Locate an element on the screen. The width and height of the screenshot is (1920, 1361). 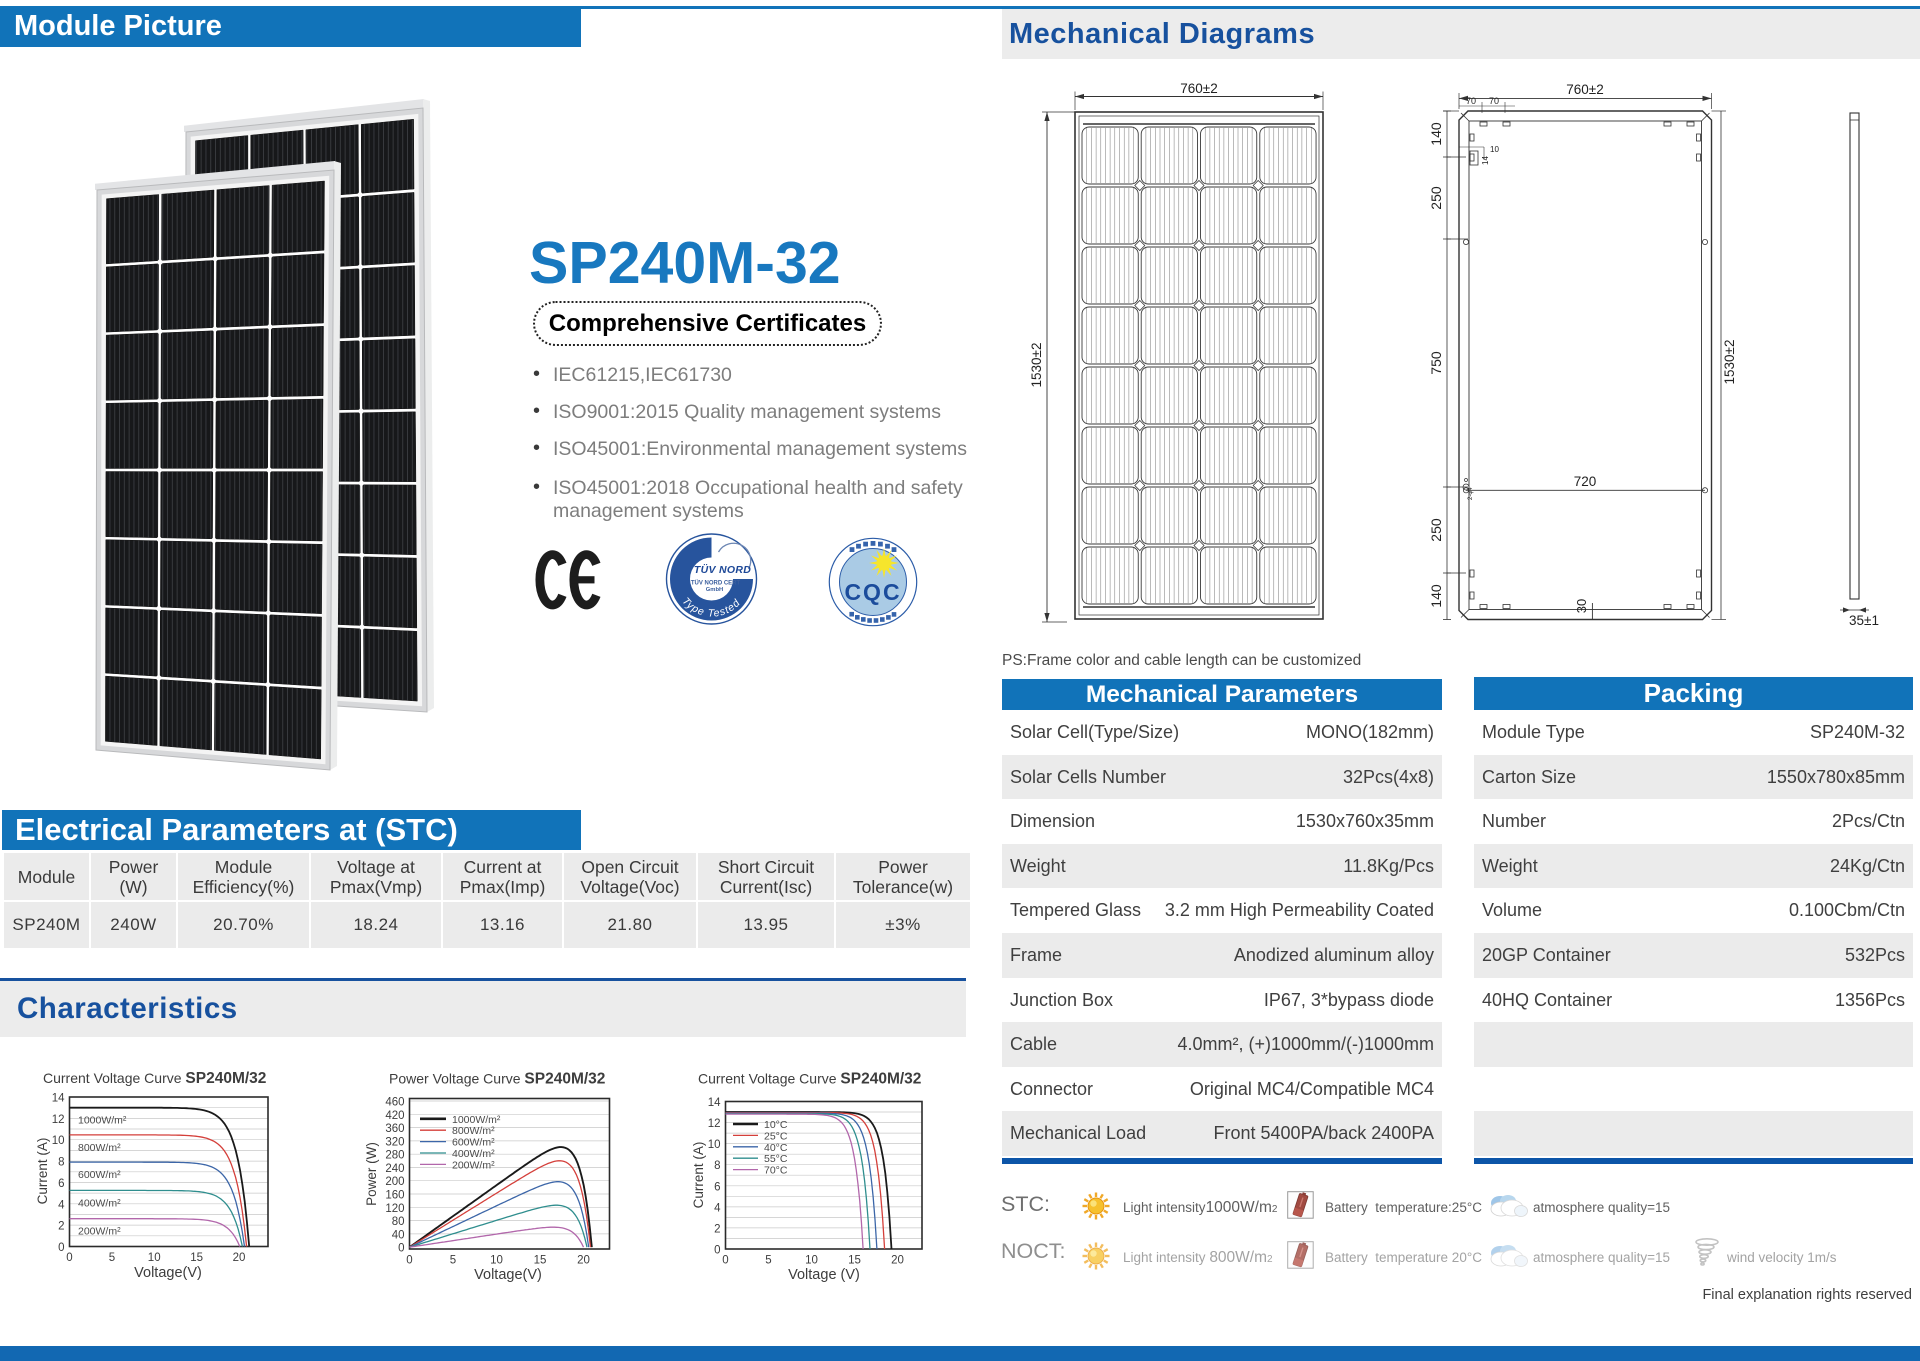
svg-text: TÜV NORD is located at coordinates (722, 569).